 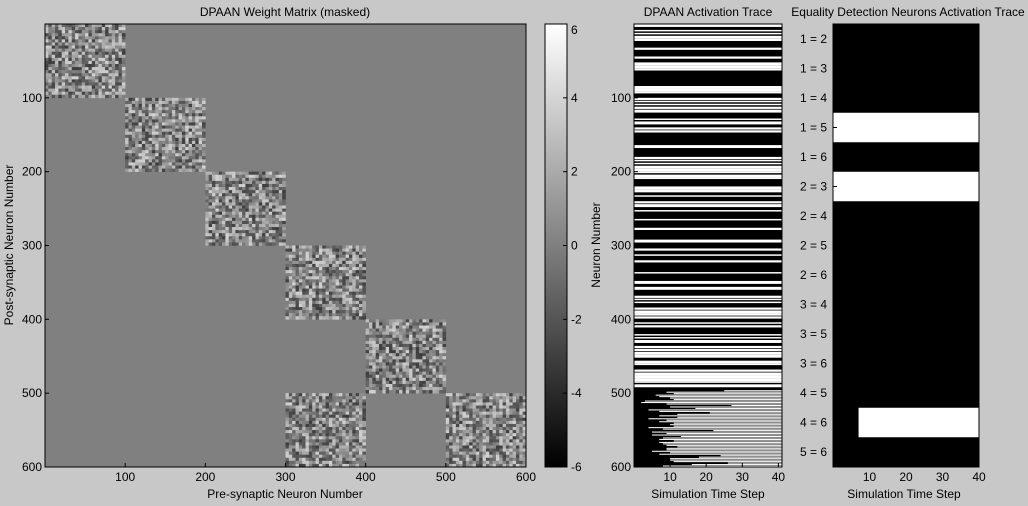 What do you see at coordinates (574, 172) in the screenshot?
I see `colorbar-tick-label: 2` at bounding box center [574, 172].